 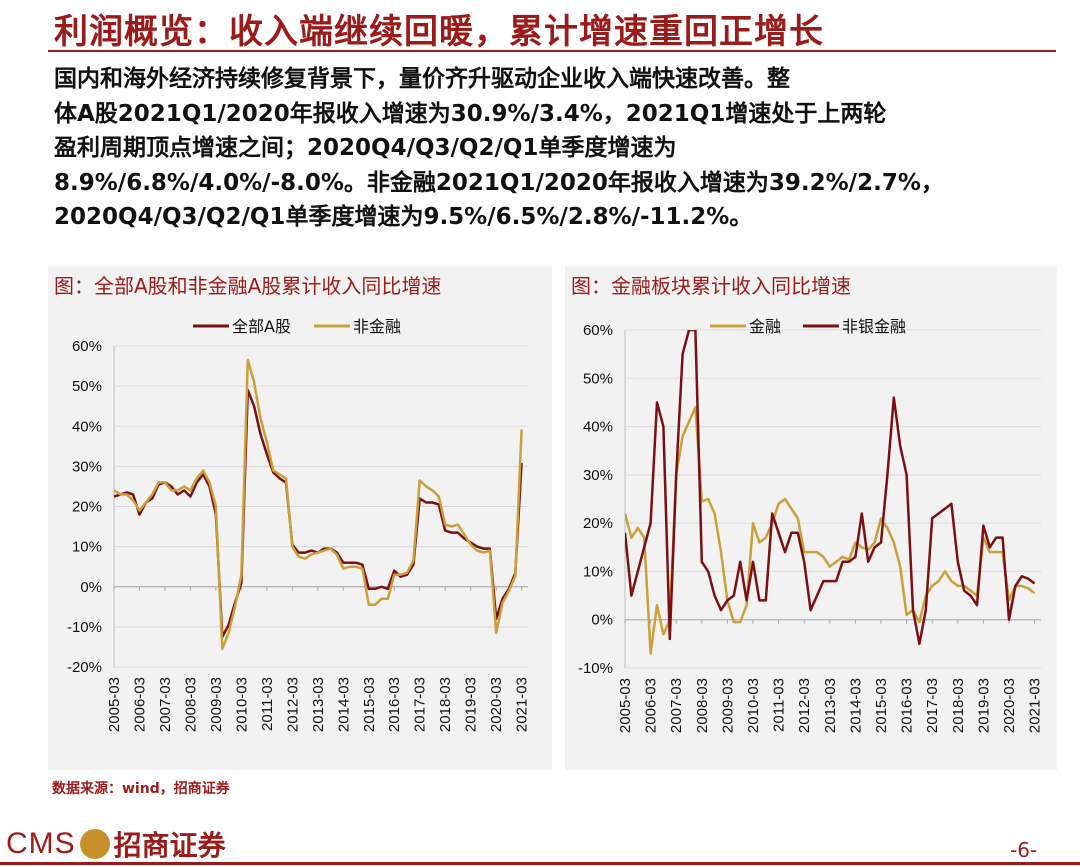 What do you see at coordinates (377, 326) in the screenshot?
I see `legend-label: 非金融` at bounding box center [377, 326].